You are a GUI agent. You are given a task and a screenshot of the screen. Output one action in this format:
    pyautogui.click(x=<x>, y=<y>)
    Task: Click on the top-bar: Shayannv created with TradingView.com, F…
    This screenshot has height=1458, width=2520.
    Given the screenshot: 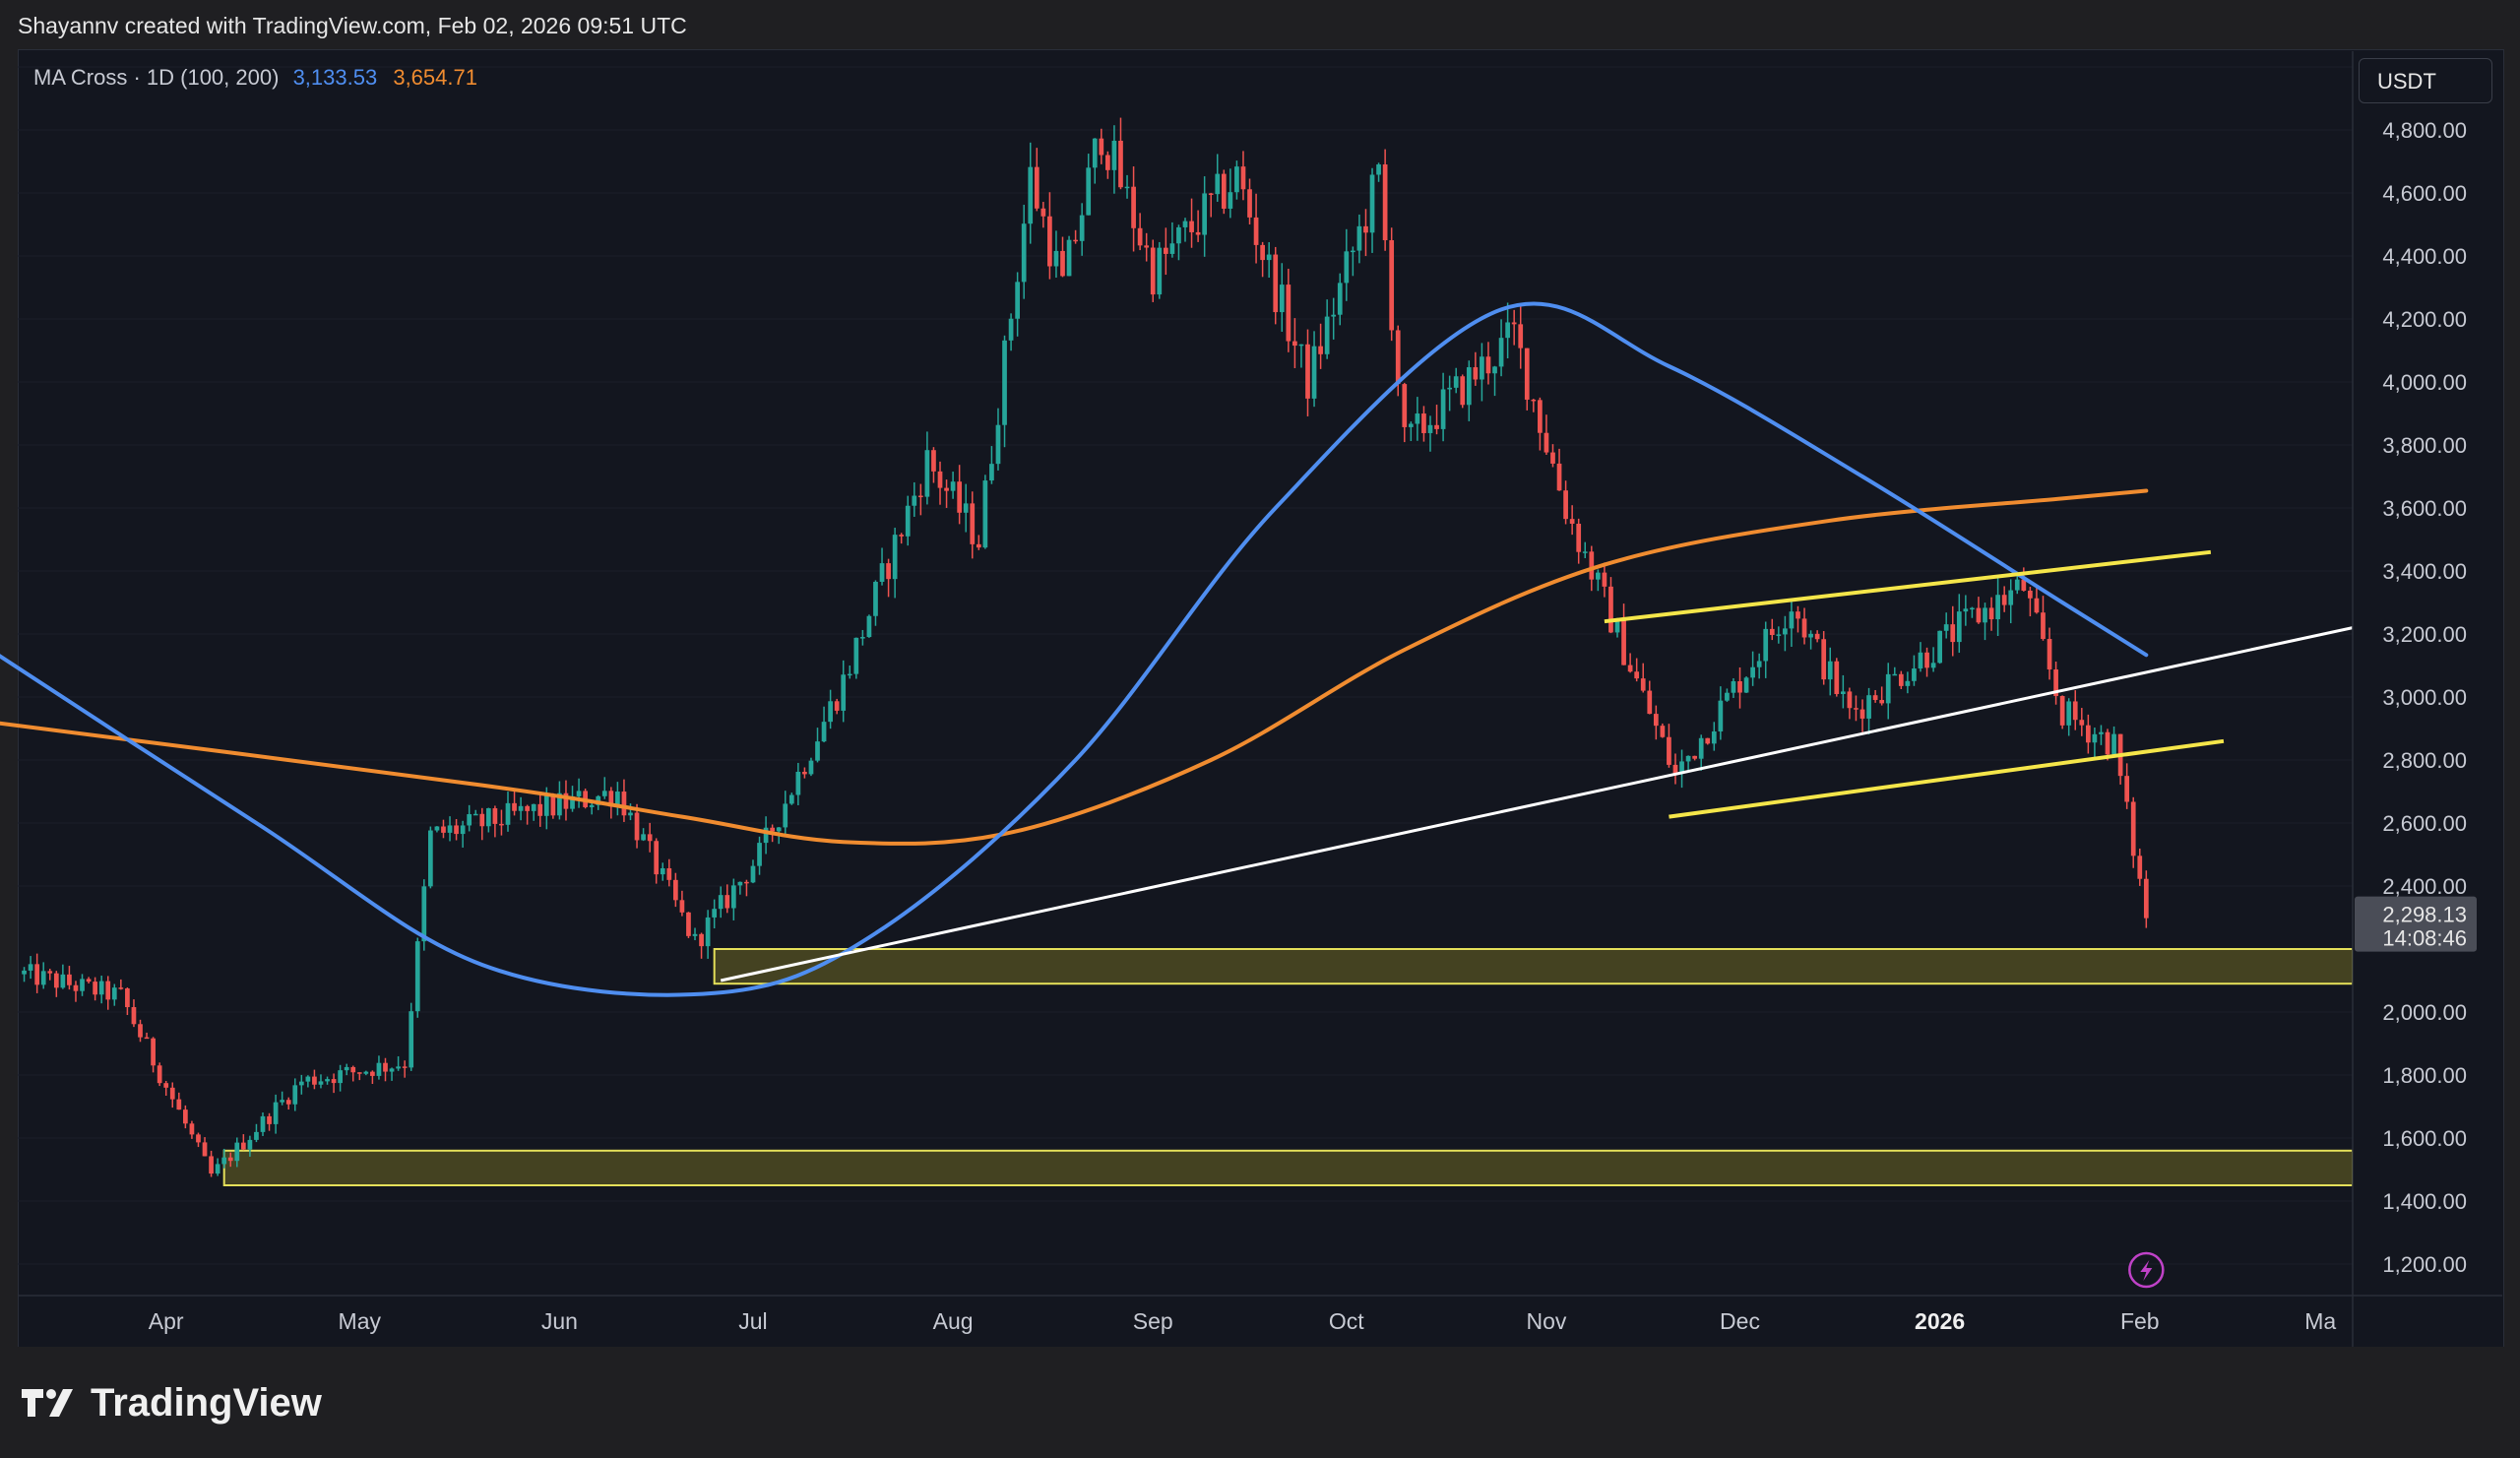 What is the action you would take?
    pyautogui.click(x=1260, y=24)
    